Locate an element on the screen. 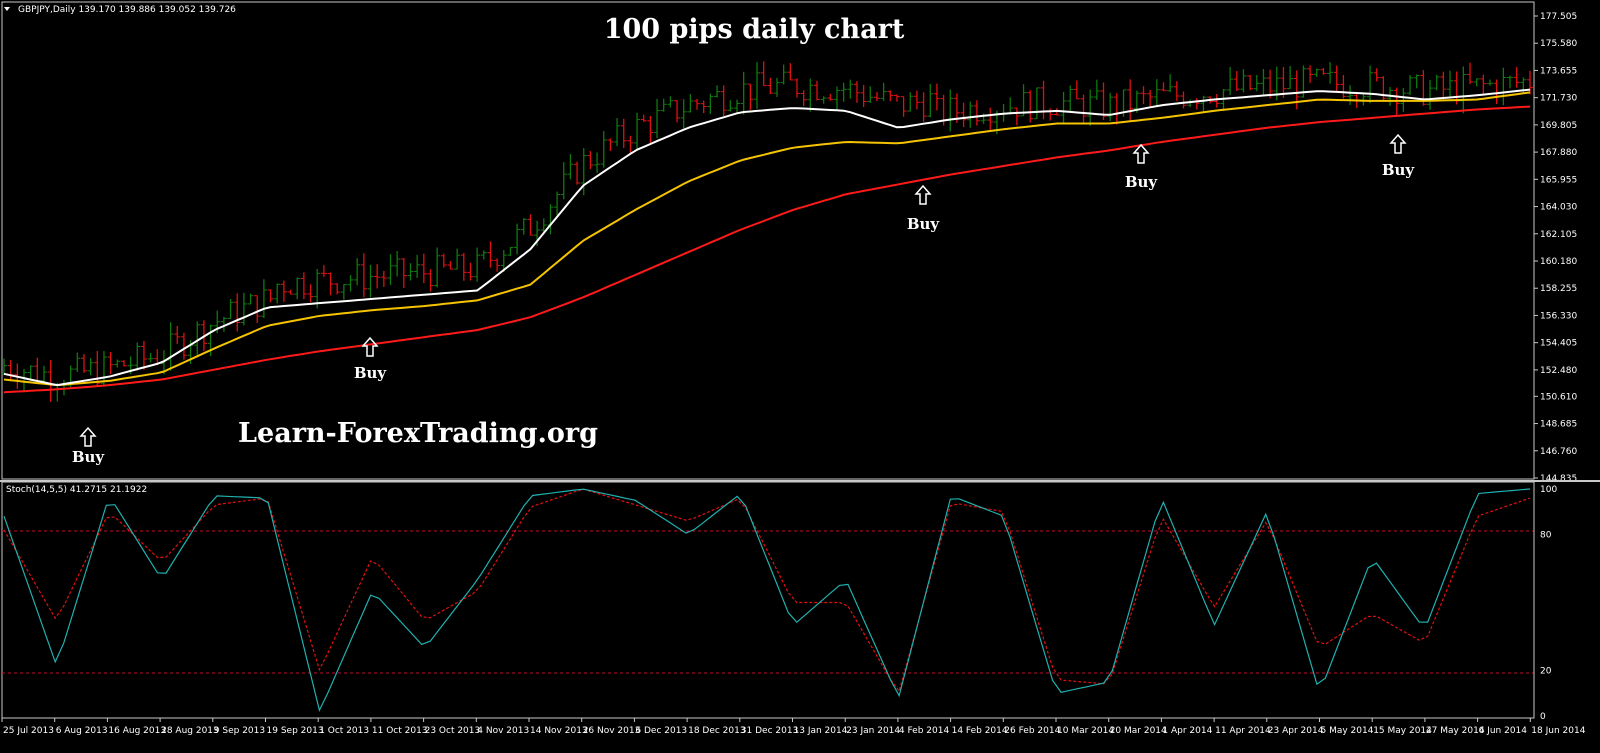 The width and height of the screenshot is (1600, 753). svg-text: 173.655 is located at coordinates (1558, 71).